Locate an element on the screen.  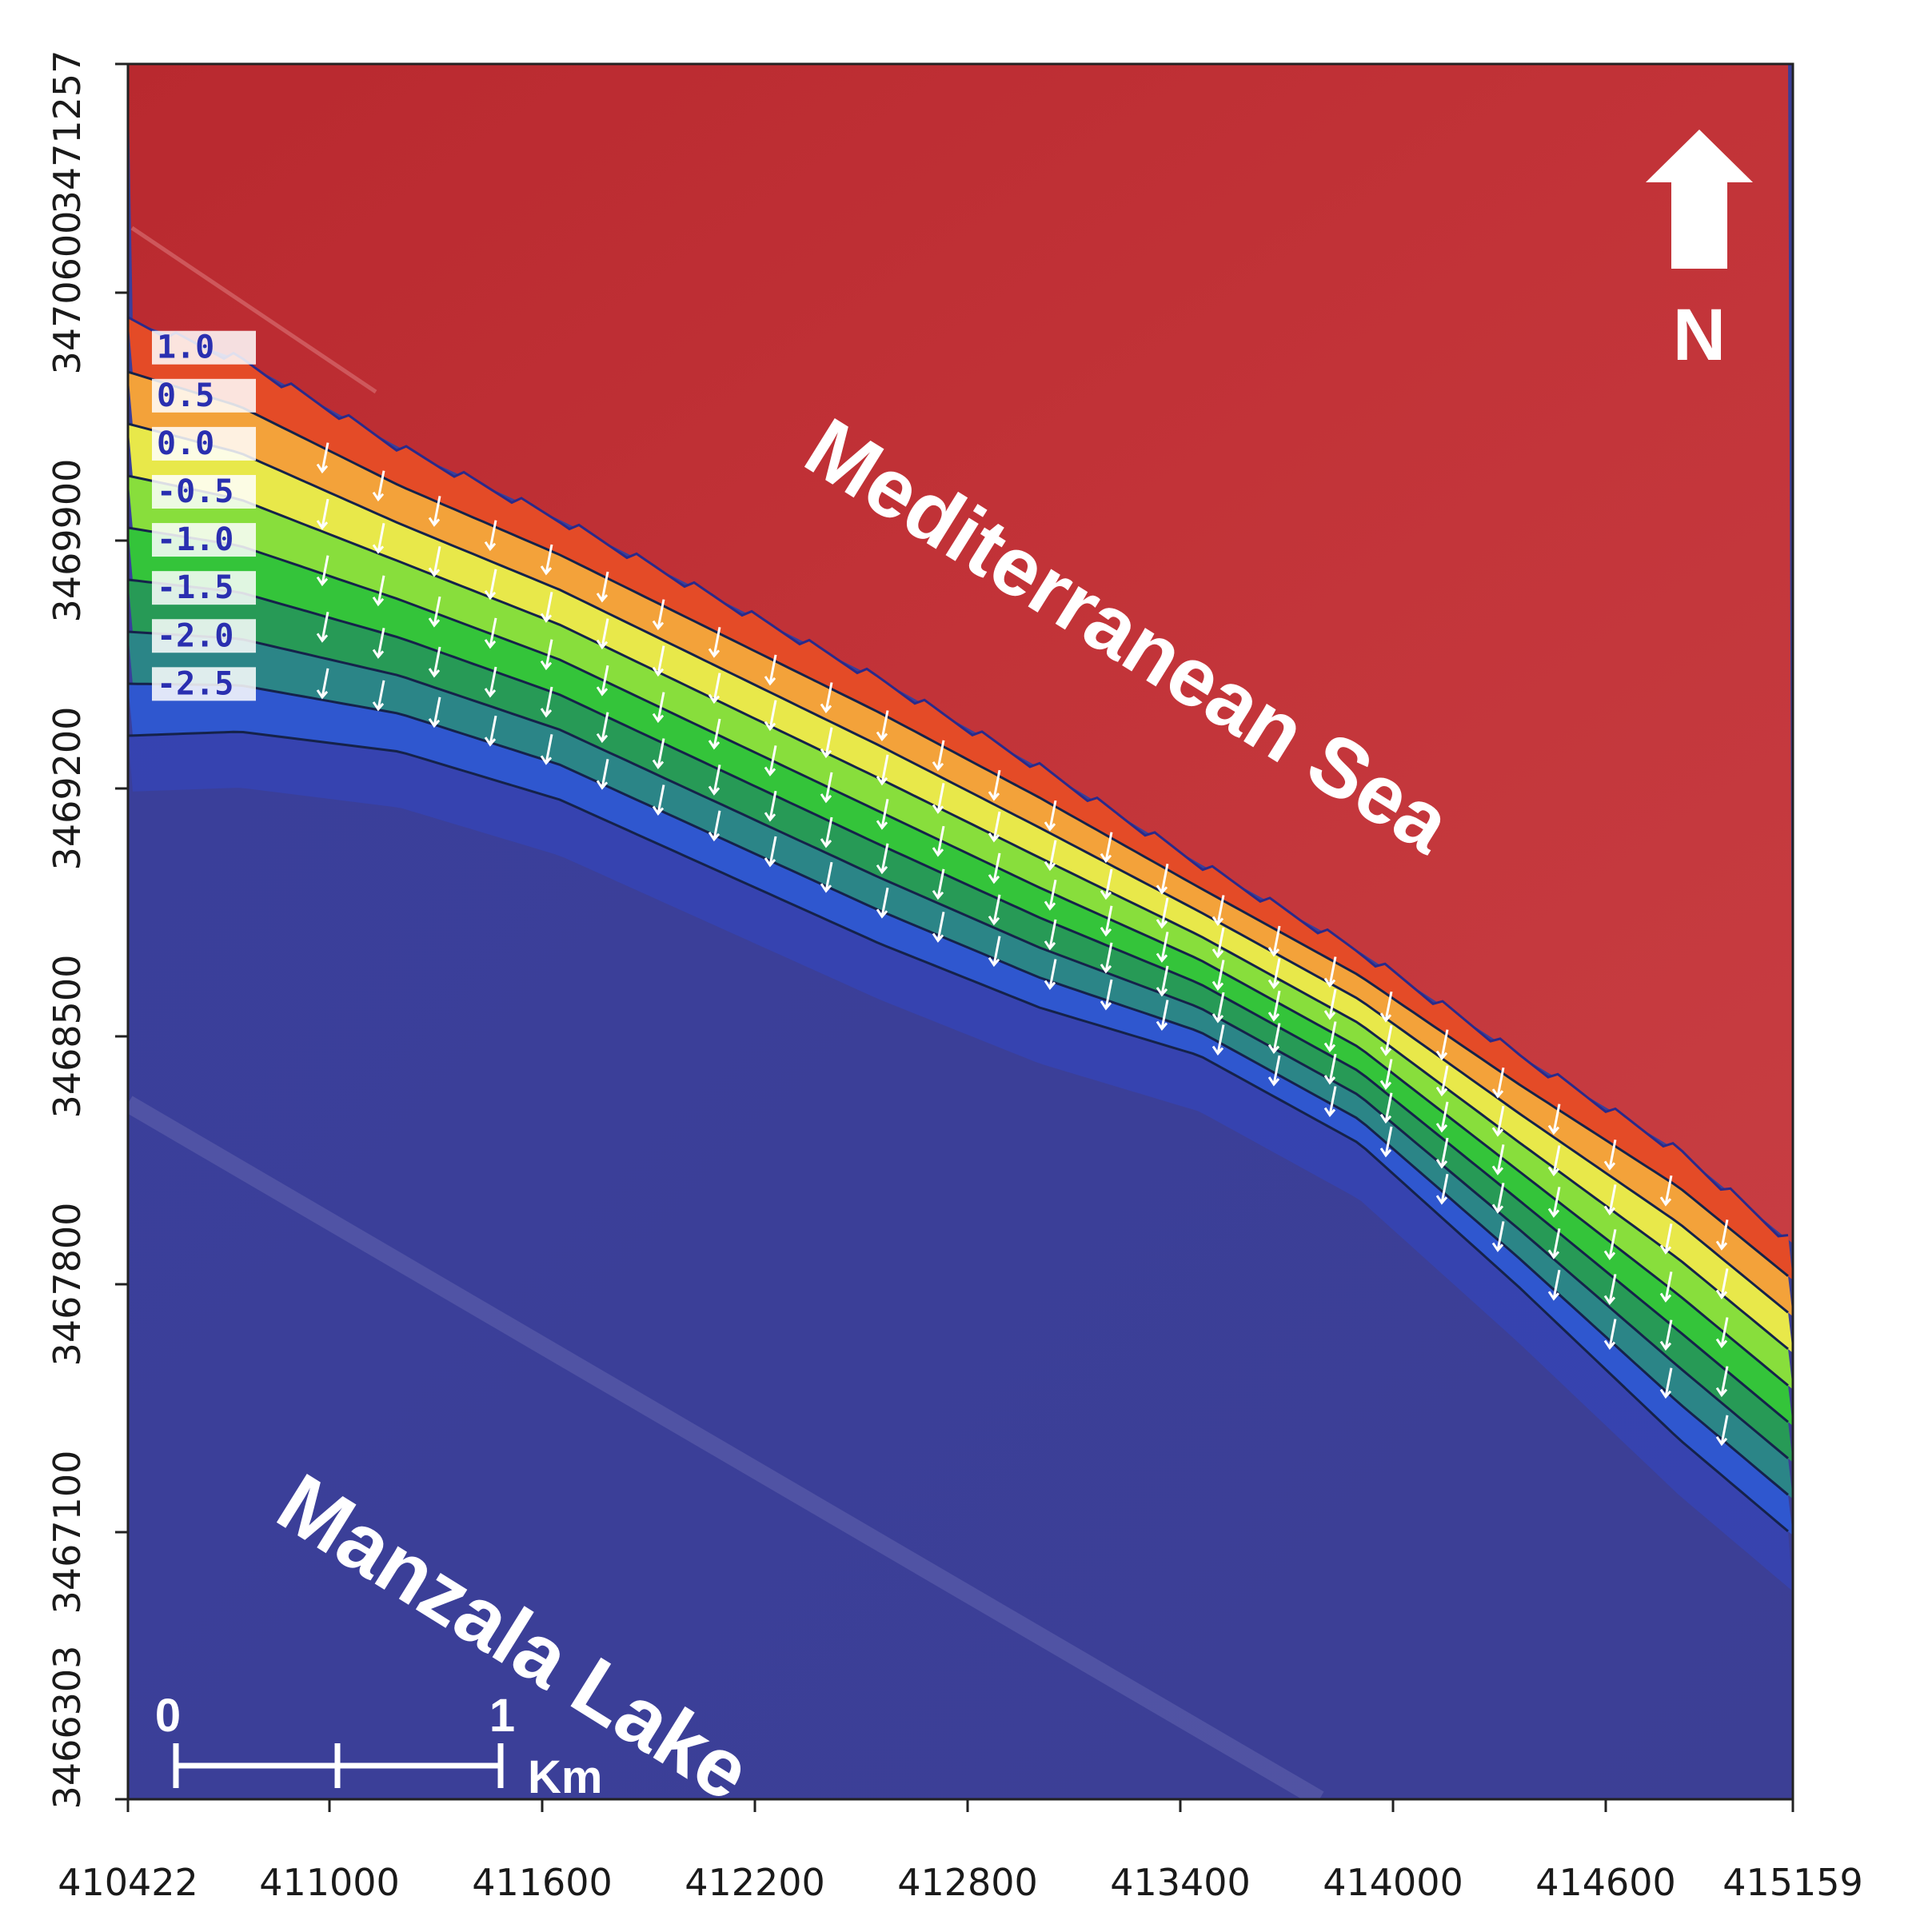
x-tick-label: 414000 is located at coordinates (1393, 1882).